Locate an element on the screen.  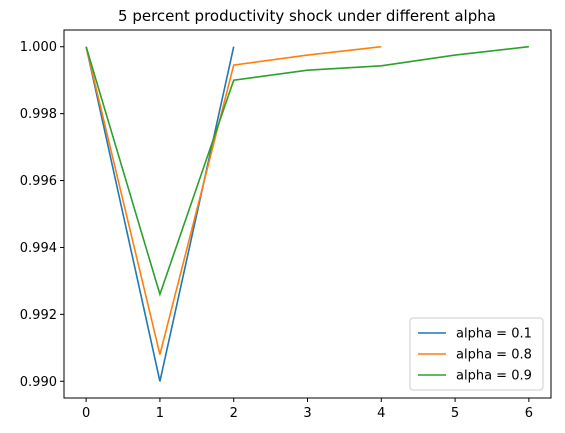
y-tick-label: 0.996 is located at coordinates (38, 181).